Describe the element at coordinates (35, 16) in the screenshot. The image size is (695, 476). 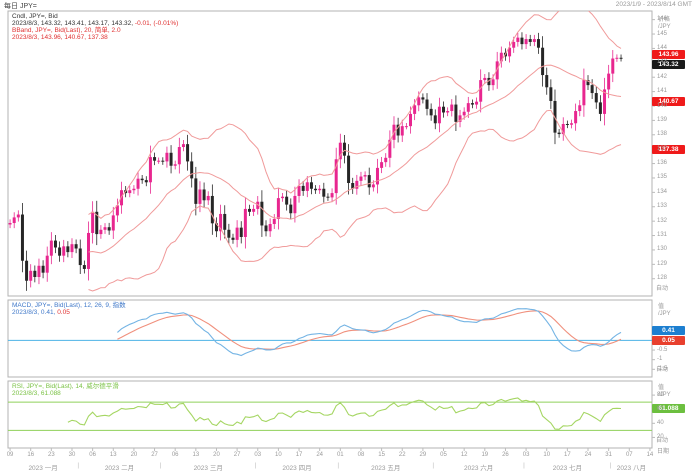
I see `candle-series-label: Cndl, JPY=, Bid` at that location.